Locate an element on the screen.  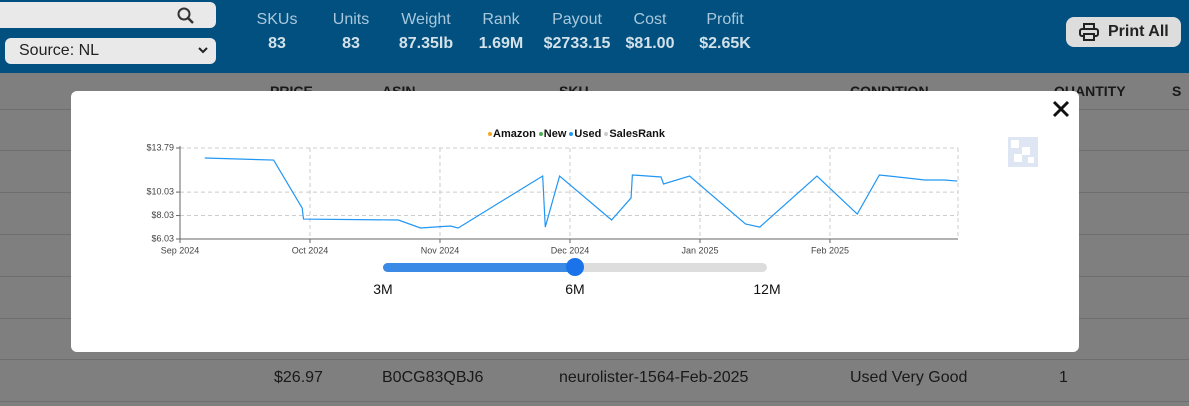
x-tick-label: Feb 2025 is located at coordinates (830, 250).